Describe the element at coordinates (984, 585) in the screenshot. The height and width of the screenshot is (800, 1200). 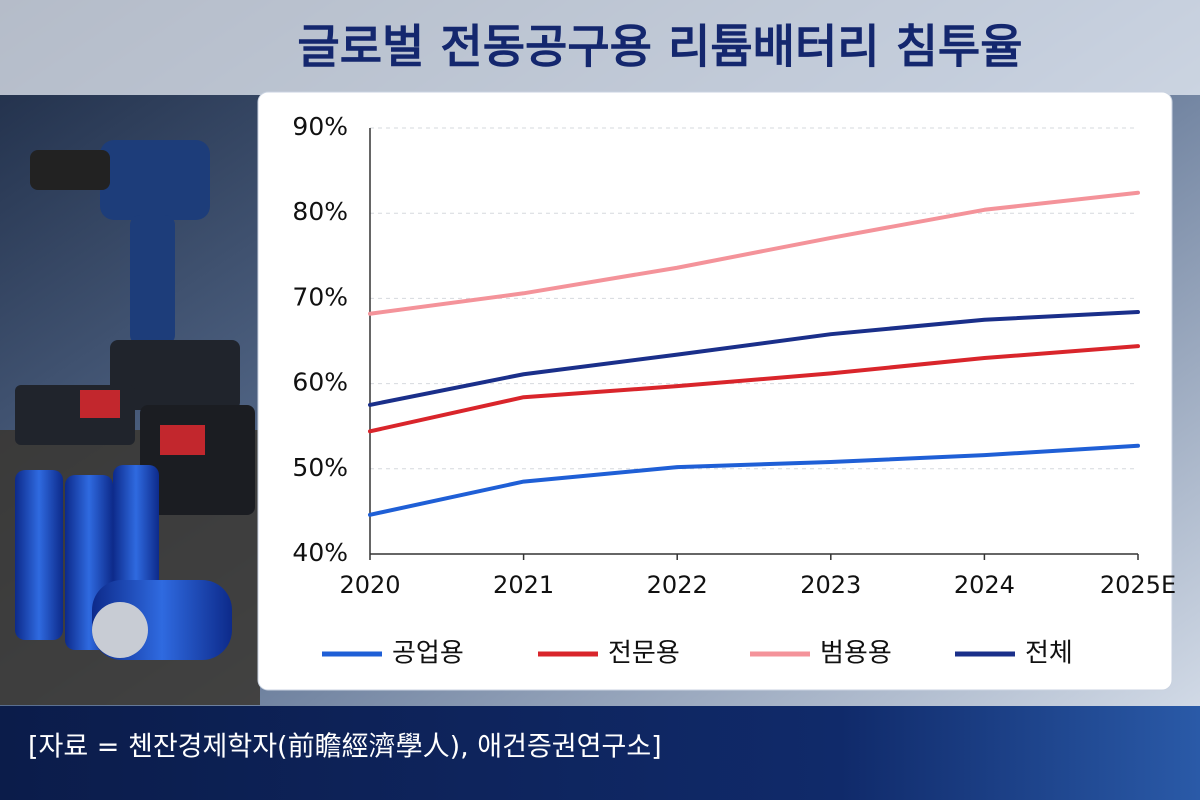
I see `x-tick-label: 2024` at that location.